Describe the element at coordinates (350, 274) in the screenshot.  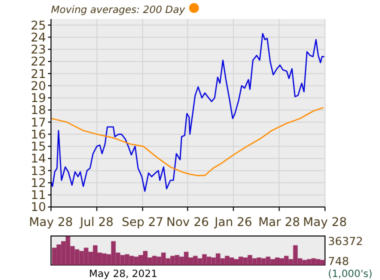
I see `y-axis-title: (1,000's)` at that location.